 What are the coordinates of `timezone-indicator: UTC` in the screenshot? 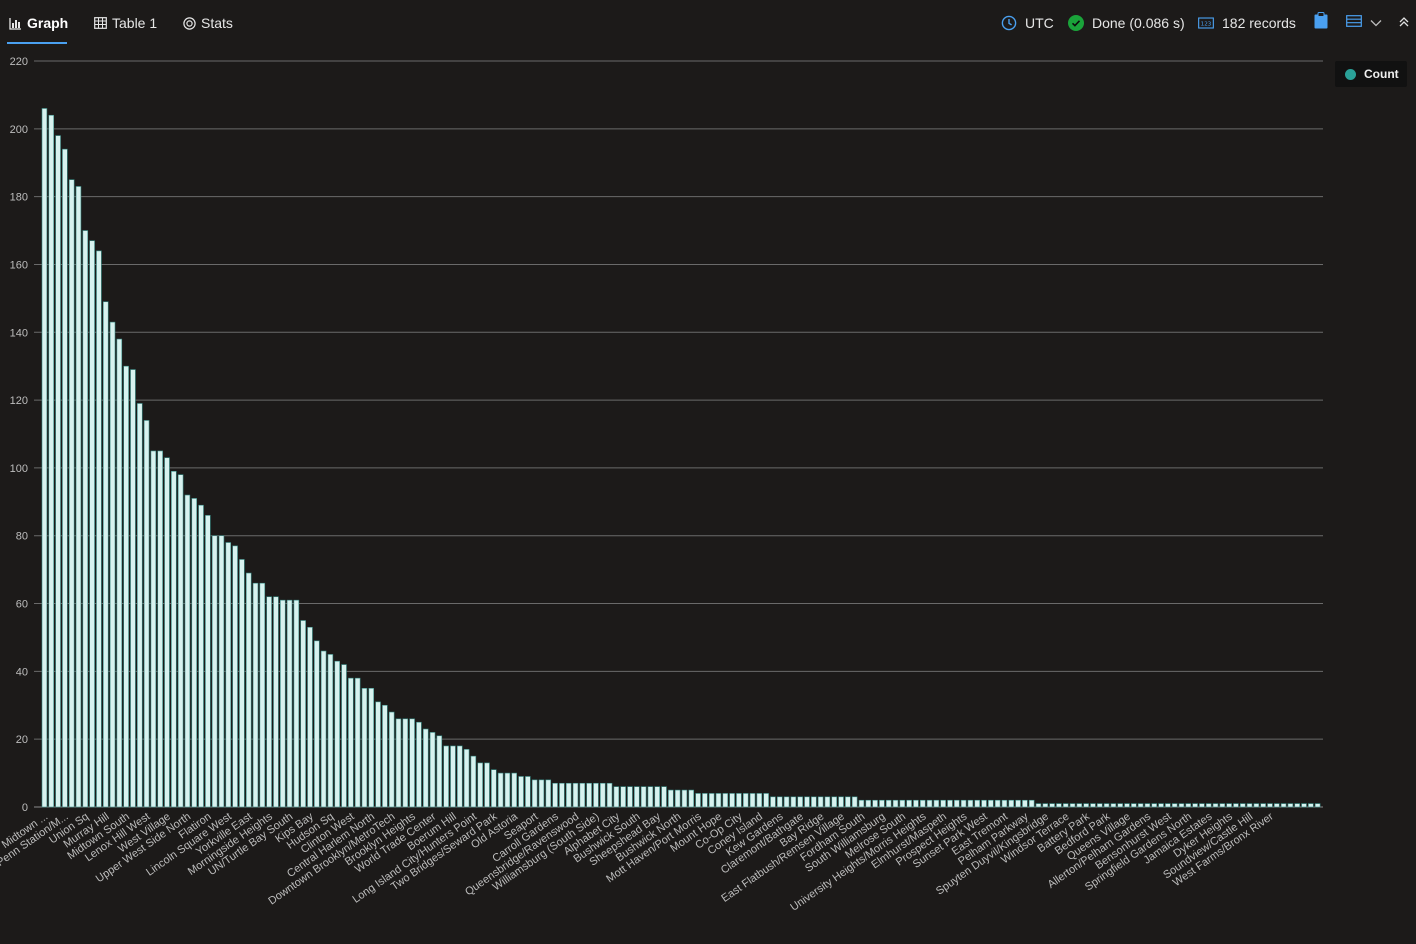 It's located at (1027, 23).